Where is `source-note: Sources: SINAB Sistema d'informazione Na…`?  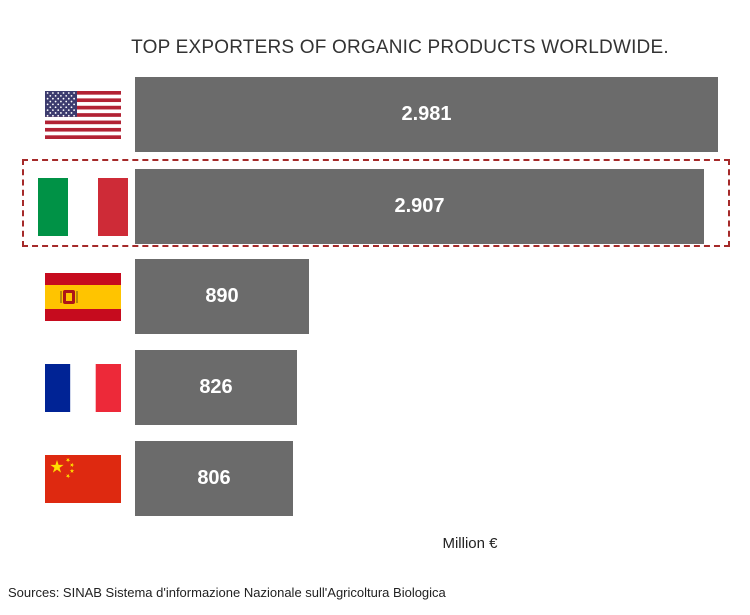
source-note: Sources: SINAB Sistema d'informazione Na… is located at coordinates (227, 592).